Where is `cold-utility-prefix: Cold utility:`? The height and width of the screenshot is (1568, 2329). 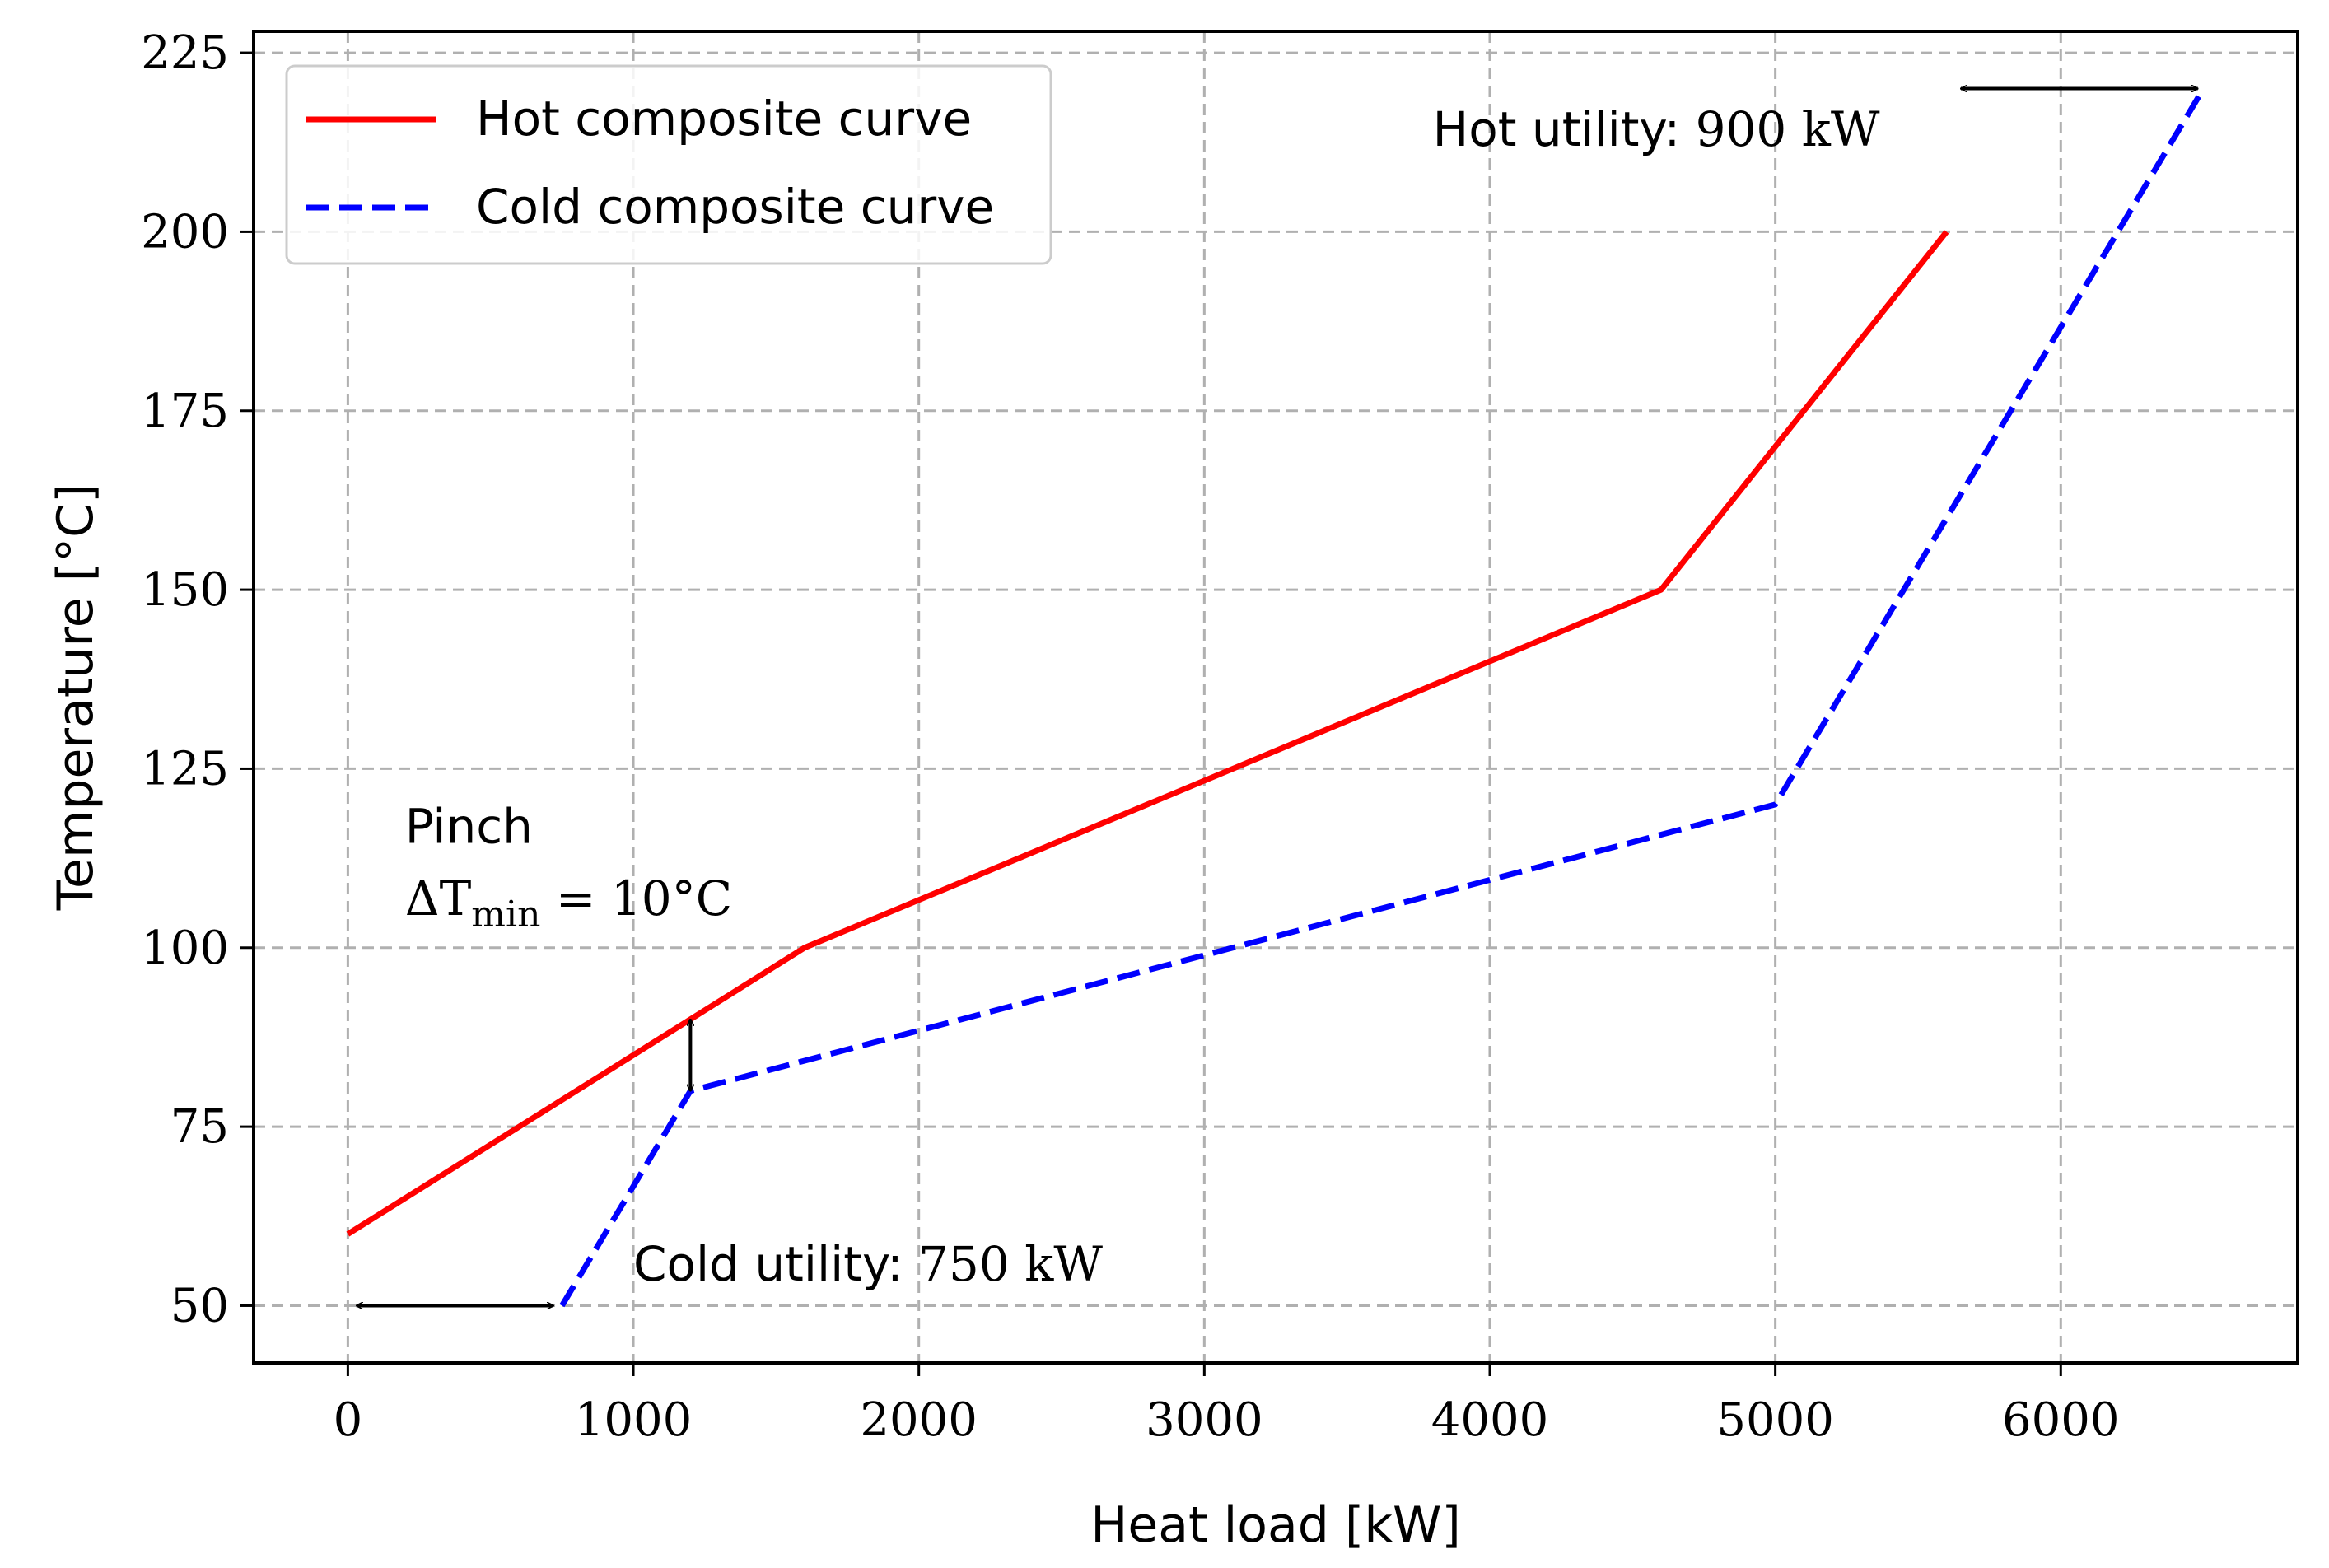 cold-utility-prefix: Cold utility: is located at coordinates (775, 1264).